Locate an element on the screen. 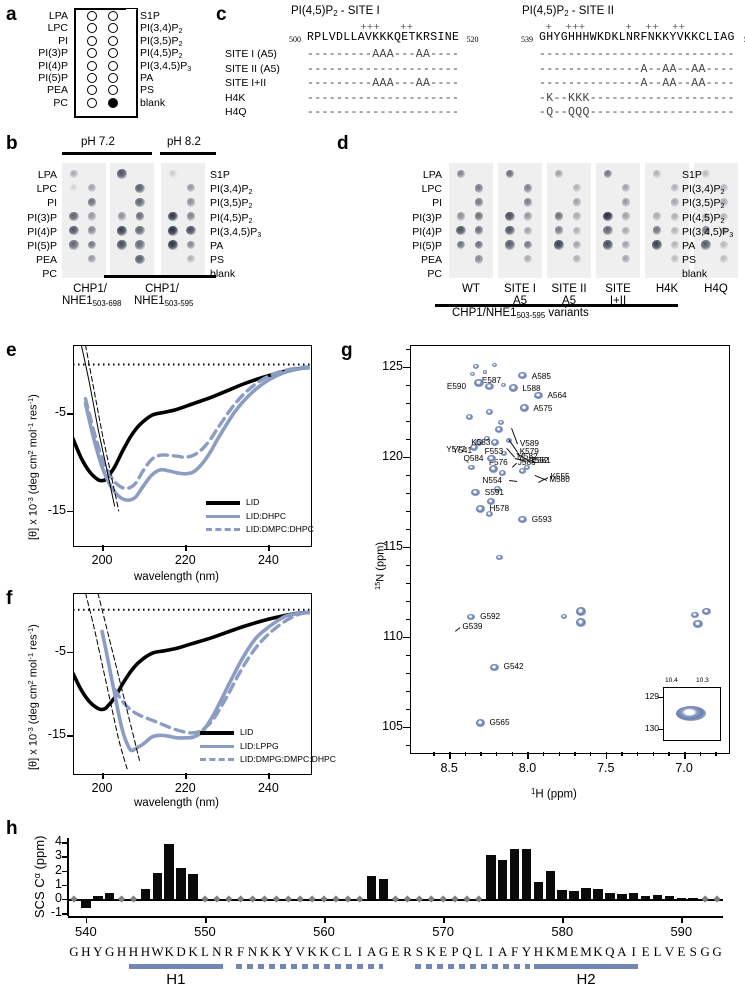  panel-h-residue: A is located at coordinates (371, 951).